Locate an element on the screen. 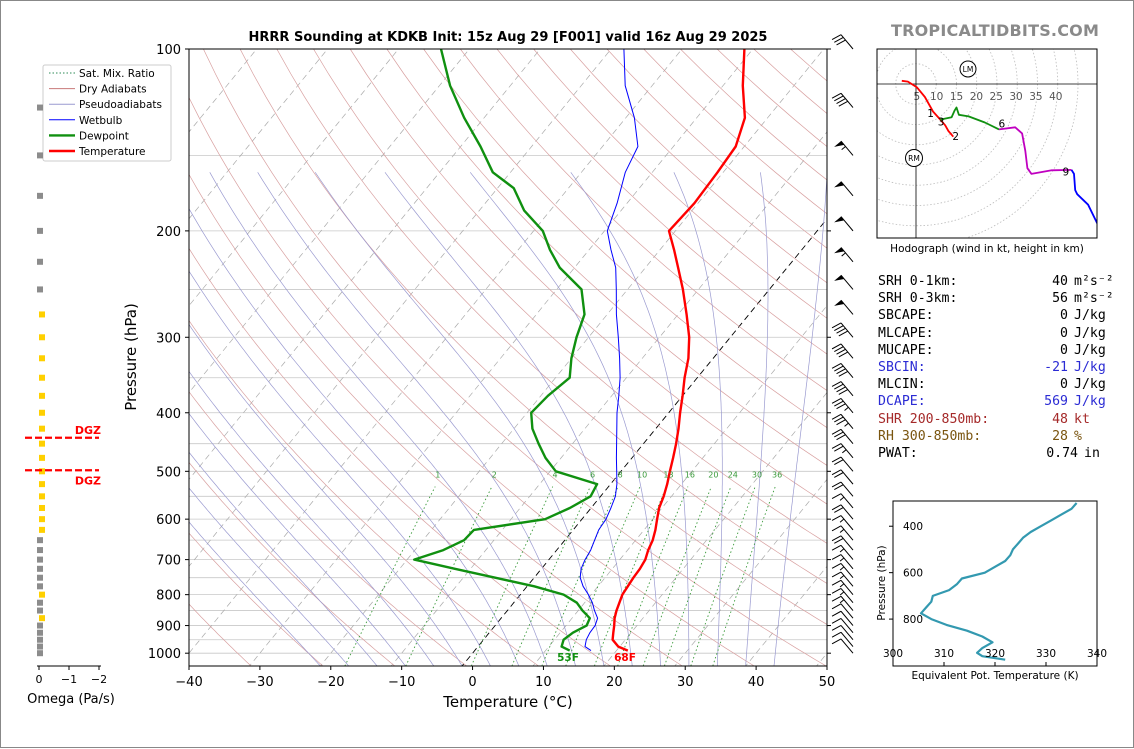 The image size is (1134, 749). param-label: PWAT: is located at coordinates (940, 453).